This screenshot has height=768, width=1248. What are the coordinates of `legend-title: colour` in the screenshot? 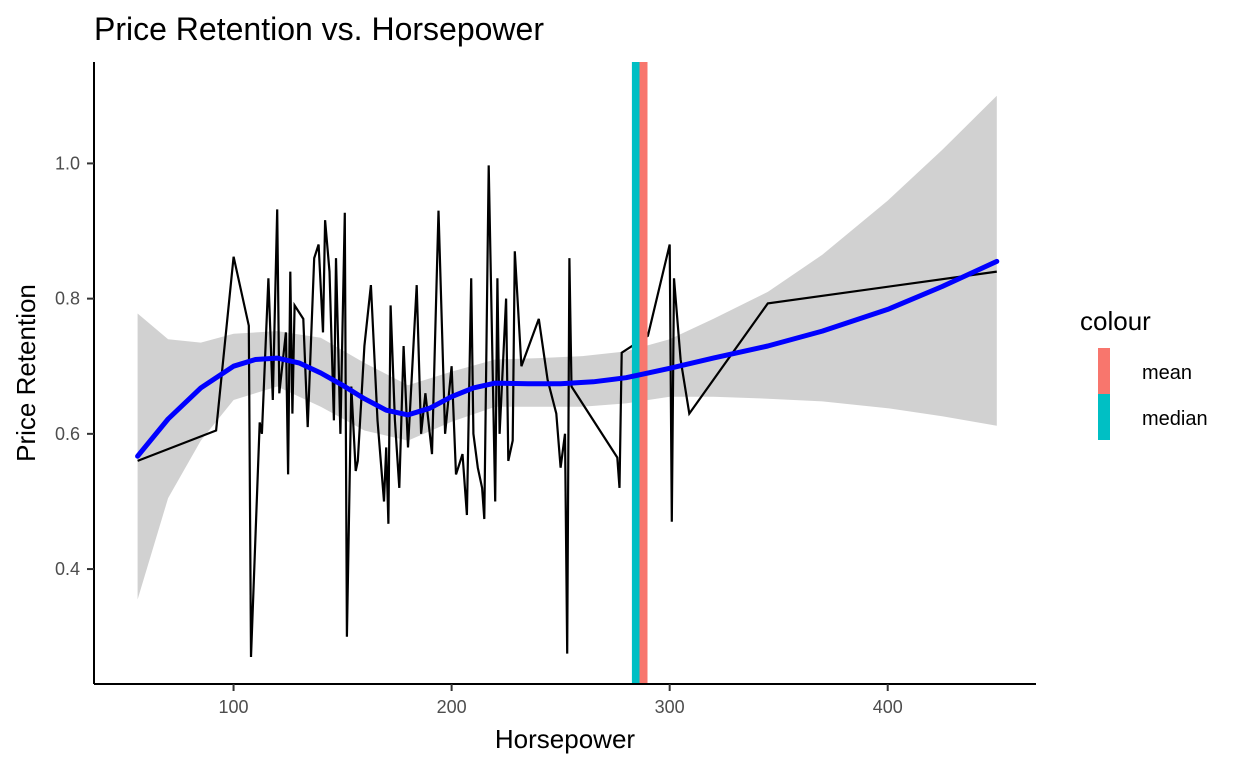 It's located at (1115, 321).